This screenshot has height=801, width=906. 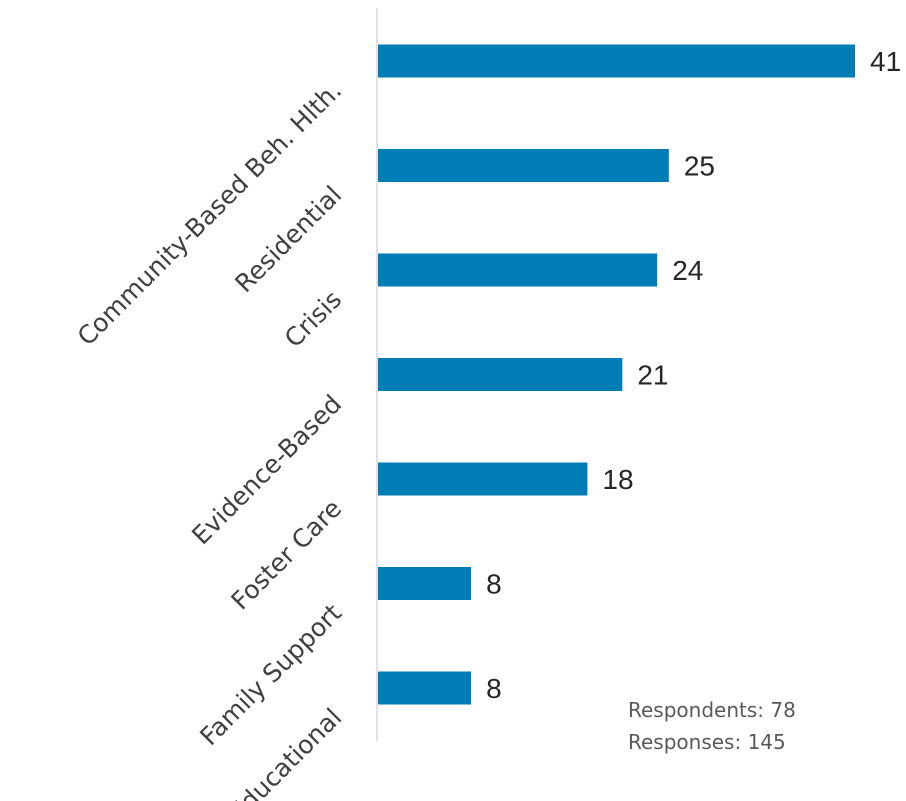 What do you see at coordinates (885, 61) in the screenshot?
I see `bar-value-label: 41` at bounding box center [885, 61].